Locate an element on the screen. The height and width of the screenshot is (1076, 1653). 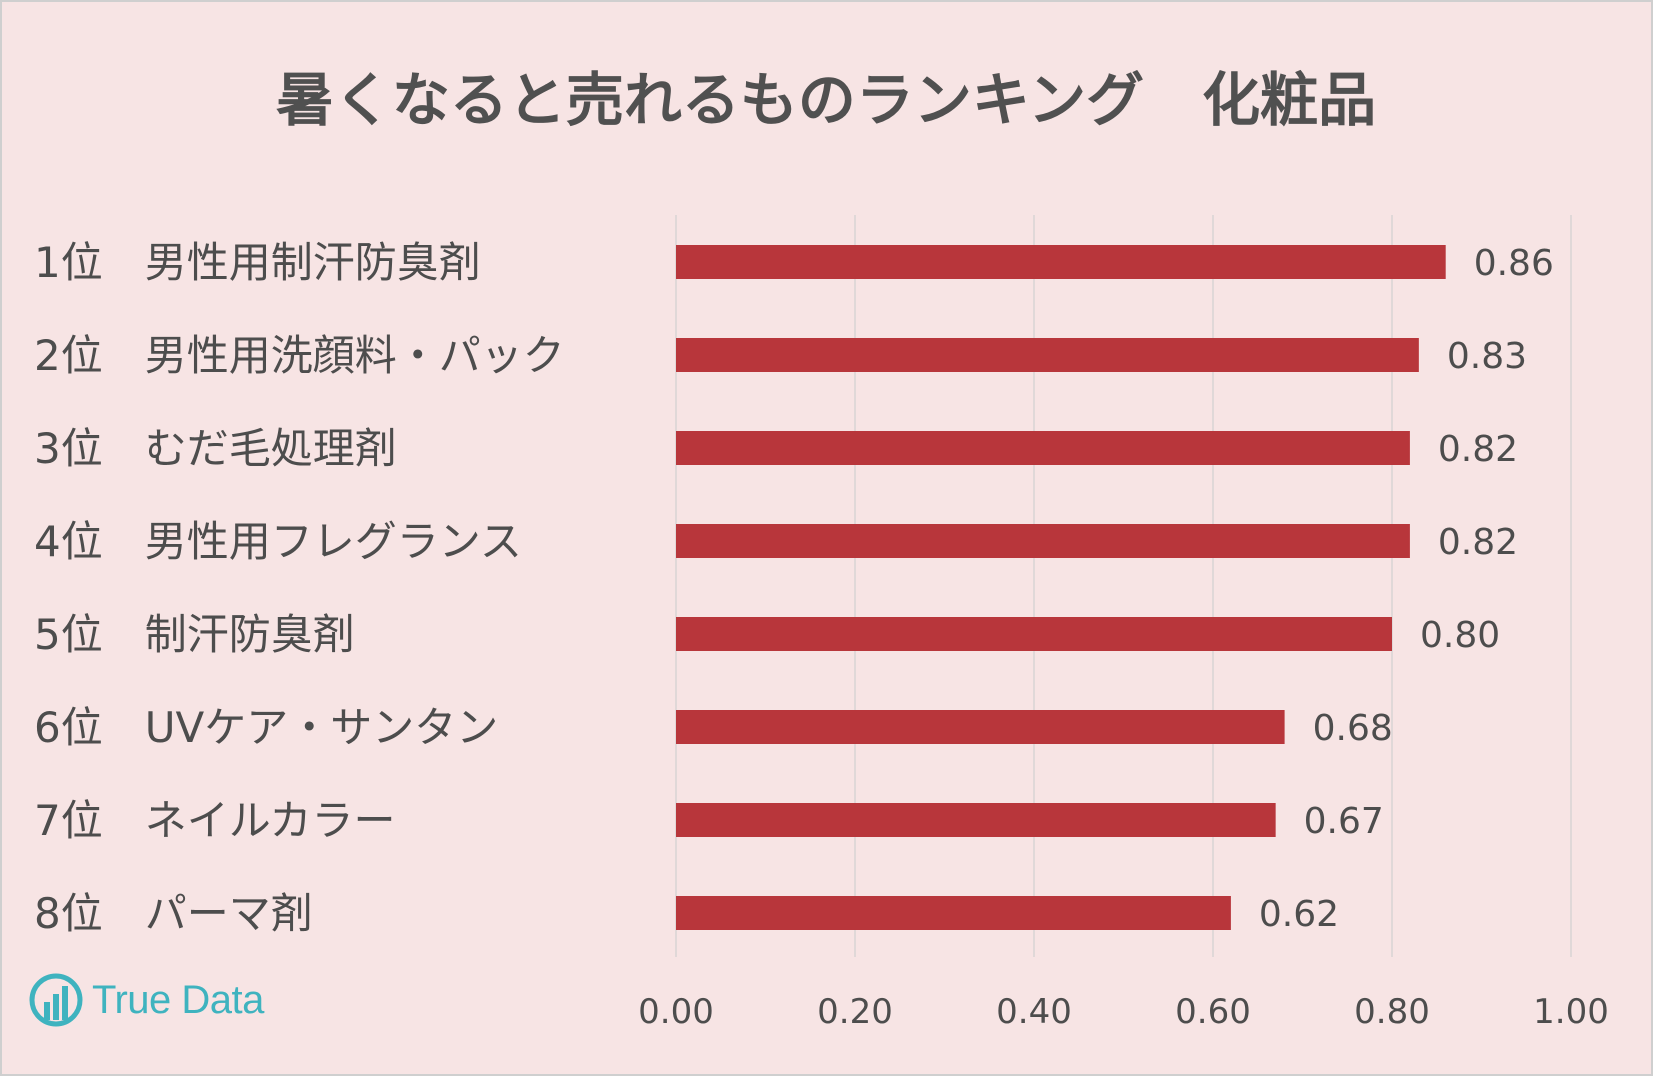
data-label: 0.62 is located at coordinates (1299, 914).